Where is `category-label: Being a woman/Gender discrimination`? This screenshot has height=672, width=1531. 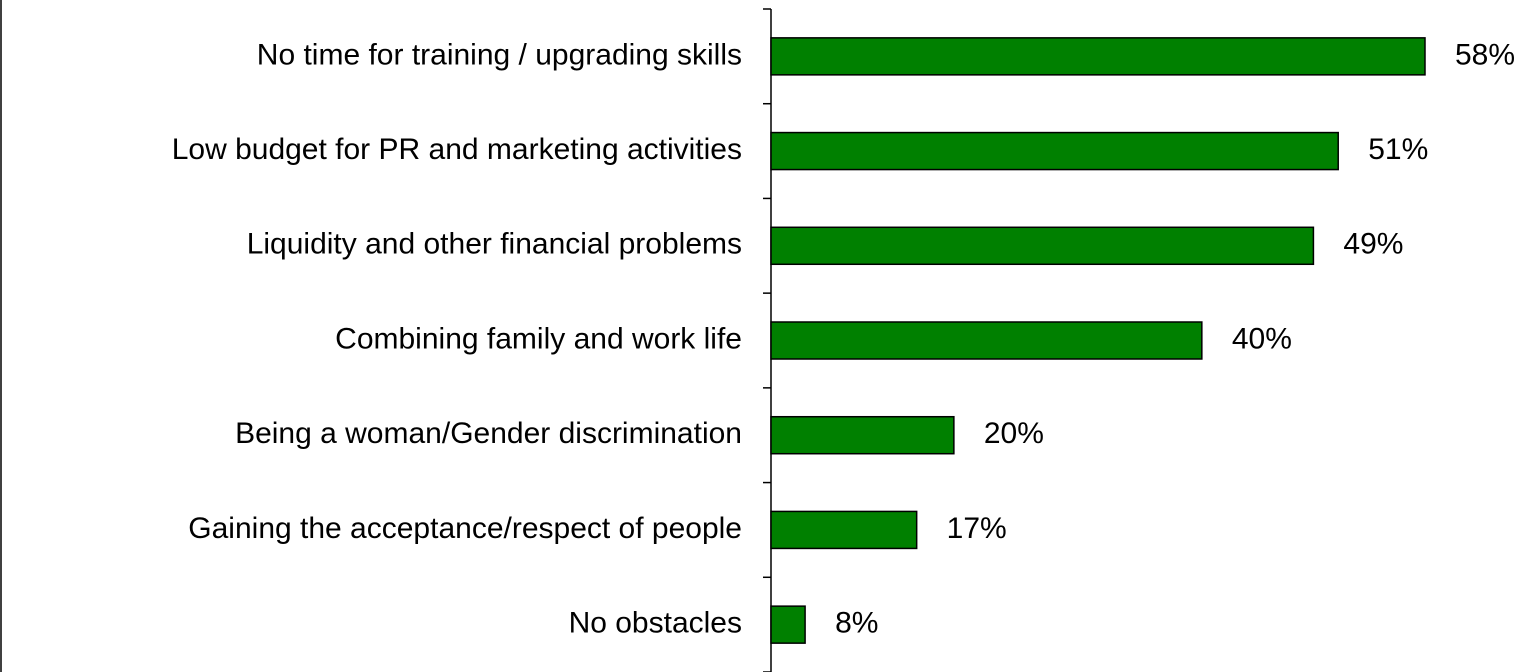
category-label: Being a woman/Gender discrimination is located at coordinates (488, 433).